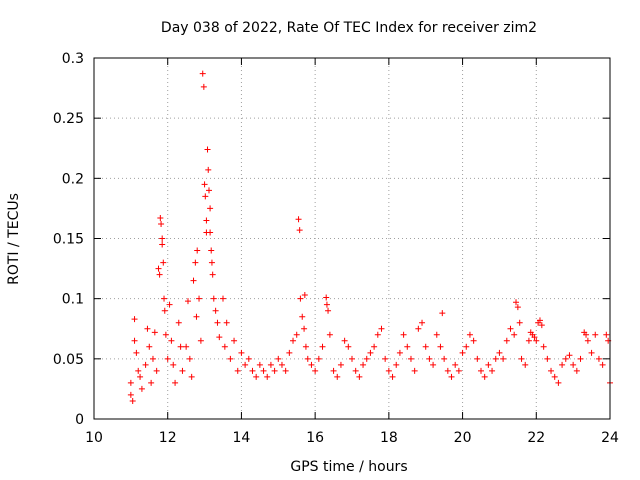  Describe the element at coordinates (14, 239) in the screenshot. I see `y-axis-title: ROTI / TECUs` at that location.